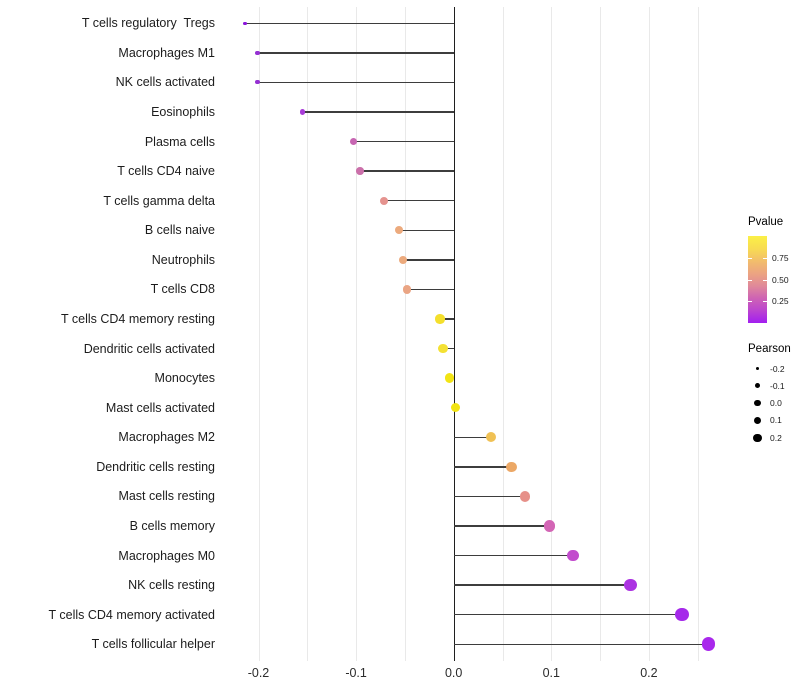 This screenshot has height=700, width=800. What do you see at coordinates (149, 348) in the screenshot?
I see `y-axis-label: Dendritic cells activated` at bounding box center [149, 348].